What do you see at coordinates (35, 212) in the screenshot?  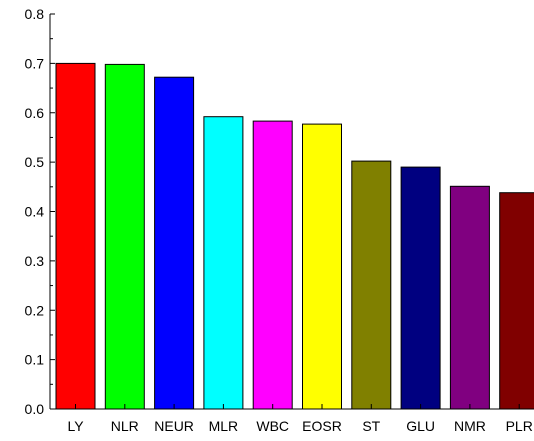 I see `y-tick-label: 0.4` at bounding box center [35, 212].